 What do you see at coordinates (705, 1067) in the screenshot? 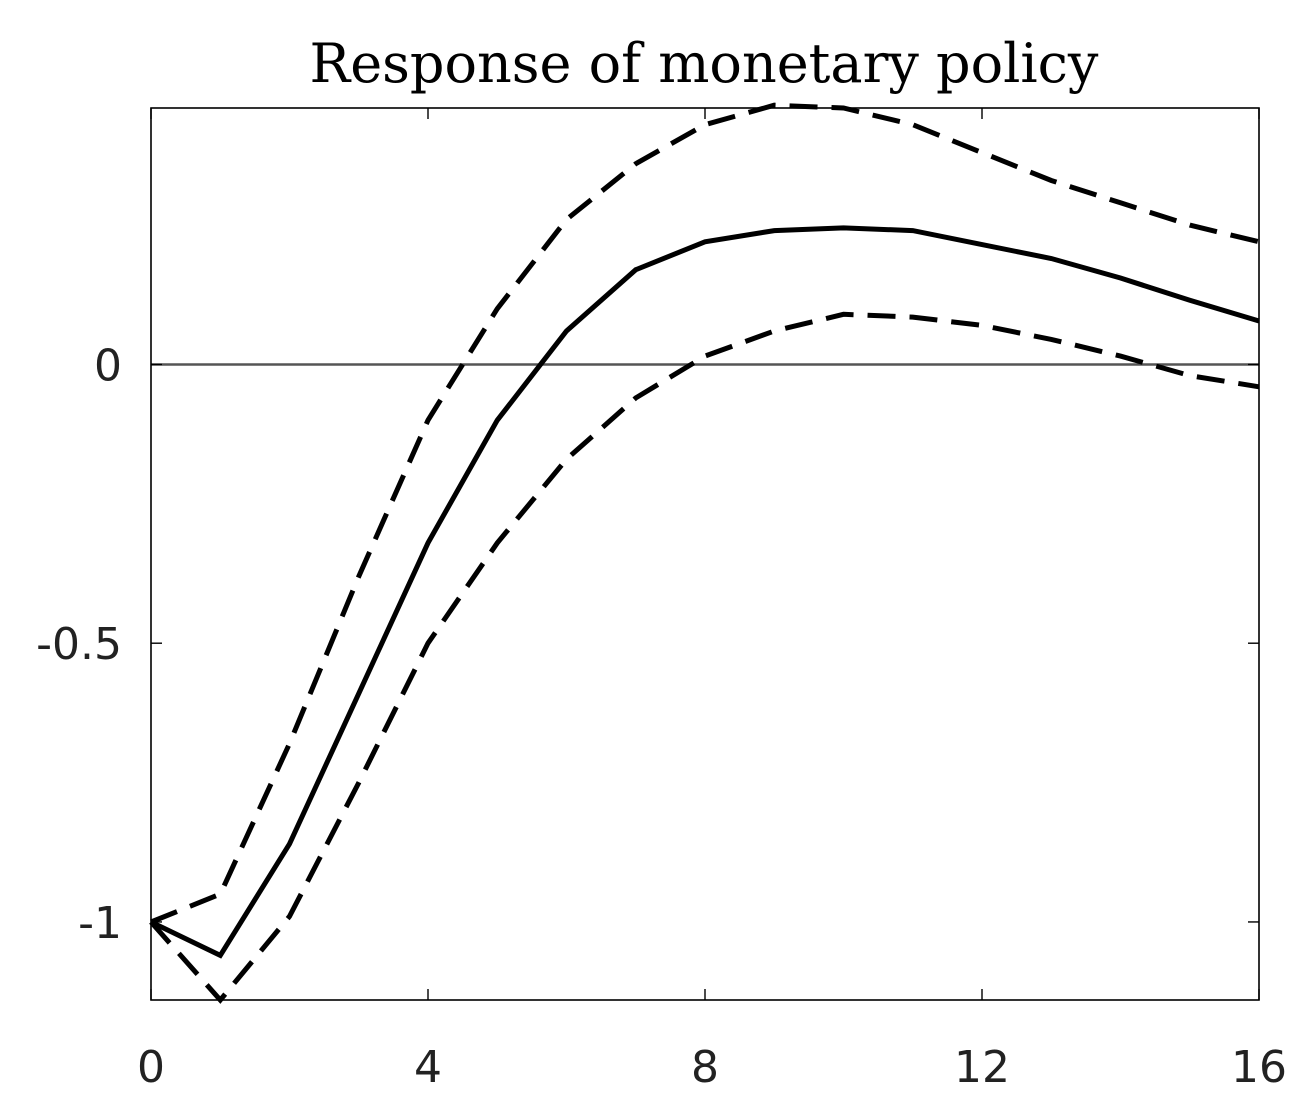
I see `x-tick-label: 8` at bounding box center [705, 1067].